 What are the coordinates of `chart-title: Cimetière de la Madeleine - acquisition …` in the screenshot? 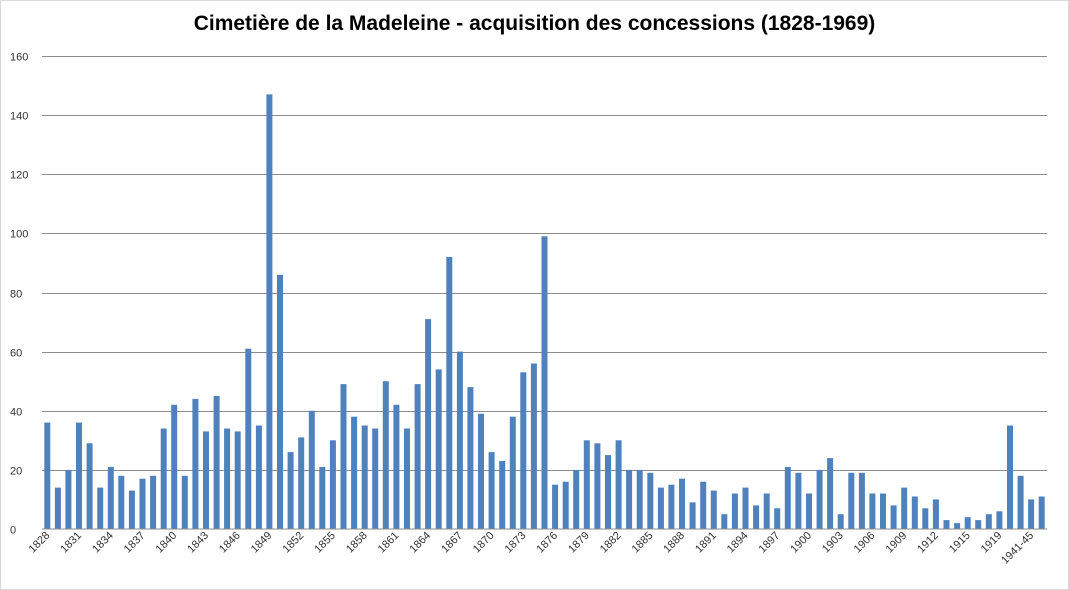 It's located at (534, 23).